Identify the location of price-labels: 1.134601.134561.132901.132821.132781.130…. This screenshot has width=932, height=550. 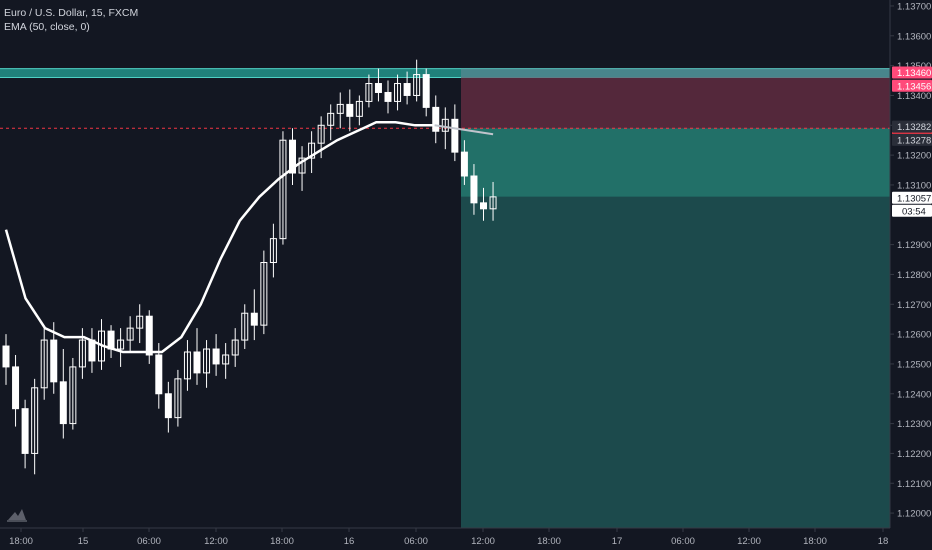
(912, 141).